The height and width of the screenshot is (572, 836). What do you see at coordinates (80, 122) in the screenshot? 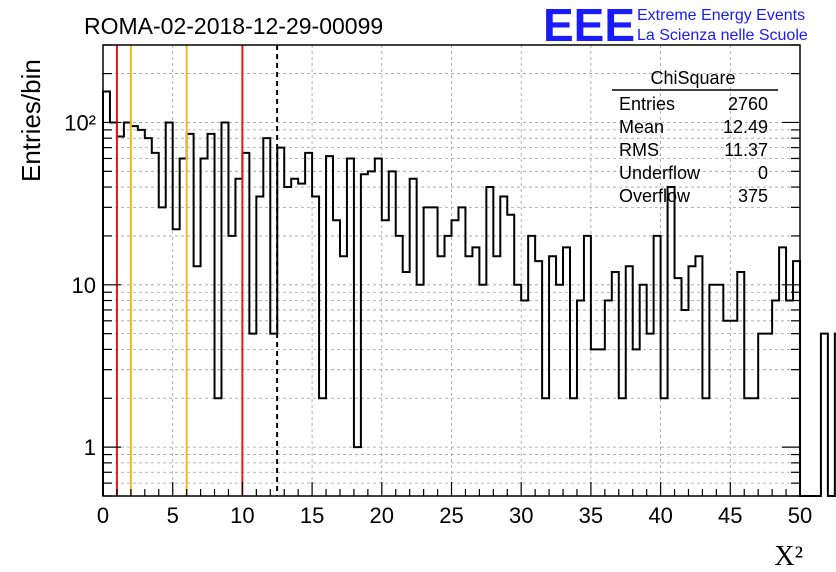
I see `y-tick-label: 10²` at bounding box center [80, 122].